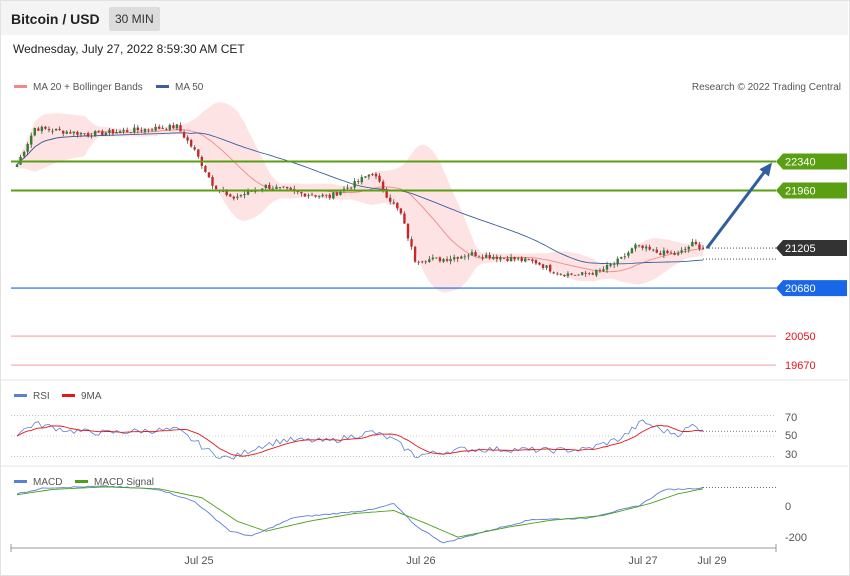 The width and height of the screenshot is (850, 576). What do you see at coordinates (81, 481) in the screenshot?
I see `macd-signal-legend-swatch` at bounding box center [81, 481].